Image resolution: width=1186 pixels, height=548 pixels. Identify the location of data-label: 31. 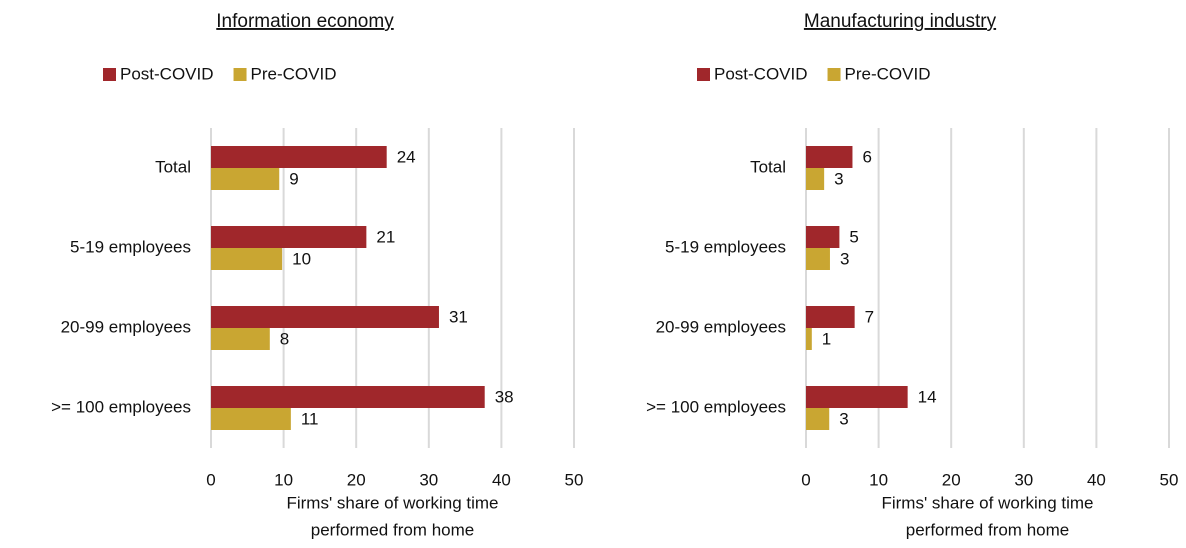
(458, 316).